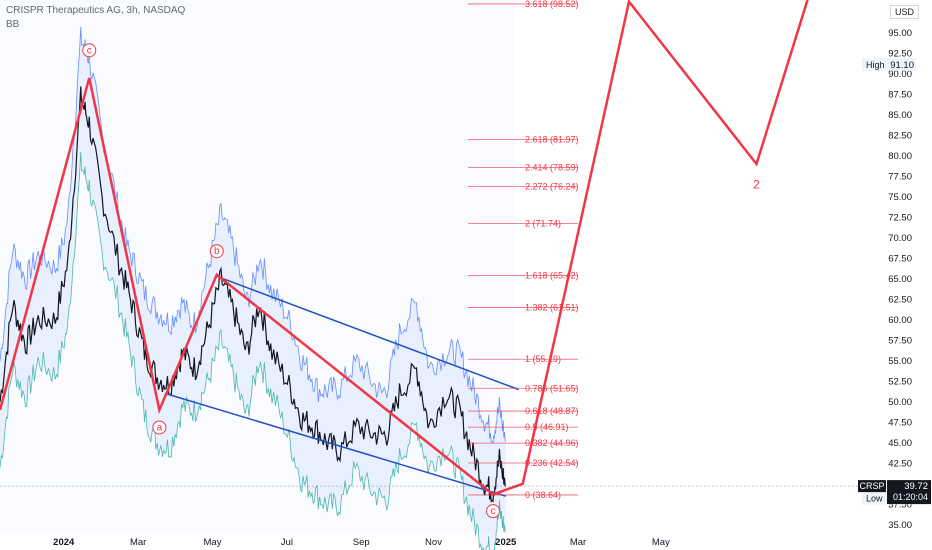  Describe the element at coordinates (905, 12) in the screenshot. I see `currency-label: USD` at that location.